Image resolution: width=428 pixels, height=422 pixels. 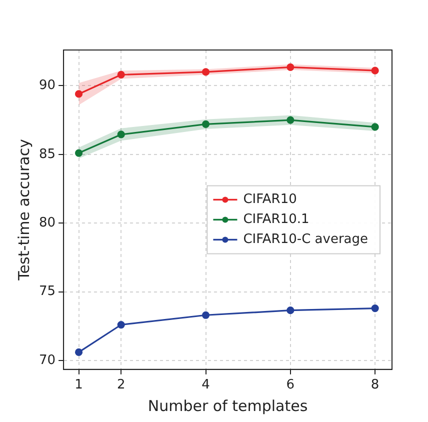 What do you see at coordinates (78, 385) in the screenshot?
I see `x-tick-label: 1` at bounding box center [78, 385].